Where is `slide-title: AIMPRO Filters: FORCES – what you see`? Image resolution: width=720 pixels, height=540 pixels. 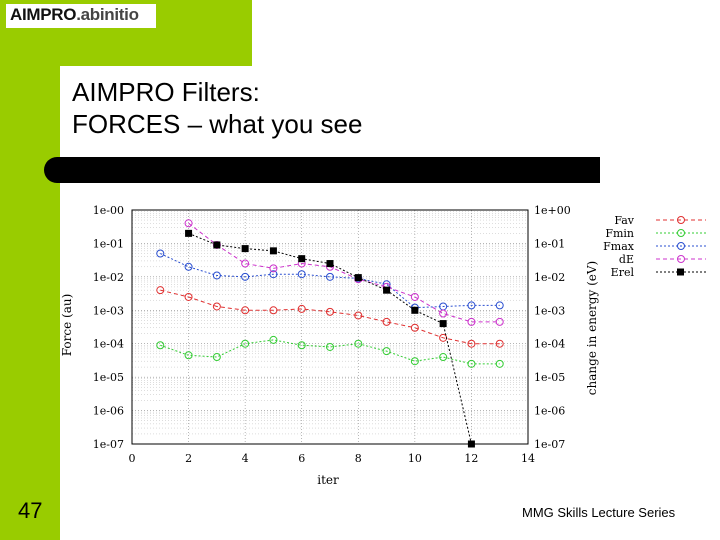 slide-title: AIMPRO Filters: FORCES – what you see is located at coordinates (217, 108).